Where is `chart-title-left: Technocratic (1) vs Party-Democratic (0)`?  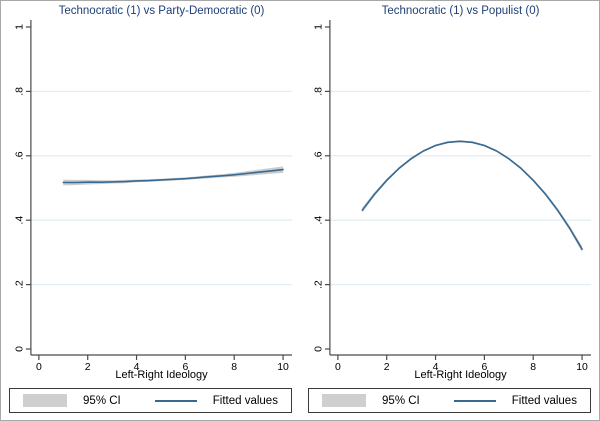 chart-title-left: Technocratic (1) vs Party-Democratic (0) is located at coordinates (161, 11).